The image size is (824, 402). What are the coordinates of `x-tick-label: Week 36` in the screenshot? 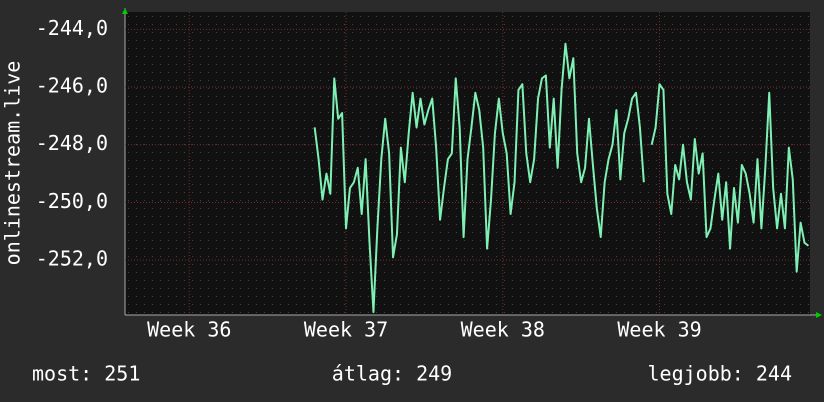 It's located at (189, 330).